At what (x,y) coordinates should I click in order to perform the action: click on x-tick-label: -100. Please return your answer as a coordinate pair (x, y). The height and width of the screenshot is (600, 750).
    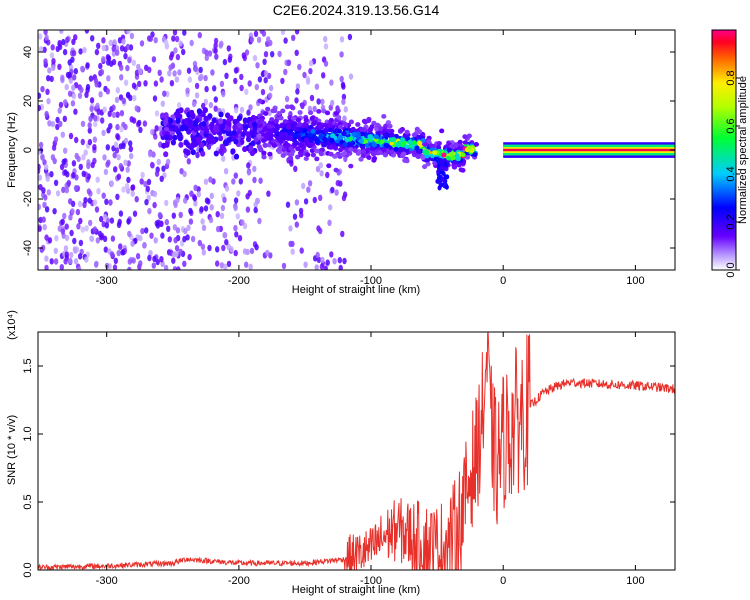
    Looking at the image, I should click on (371, 581).